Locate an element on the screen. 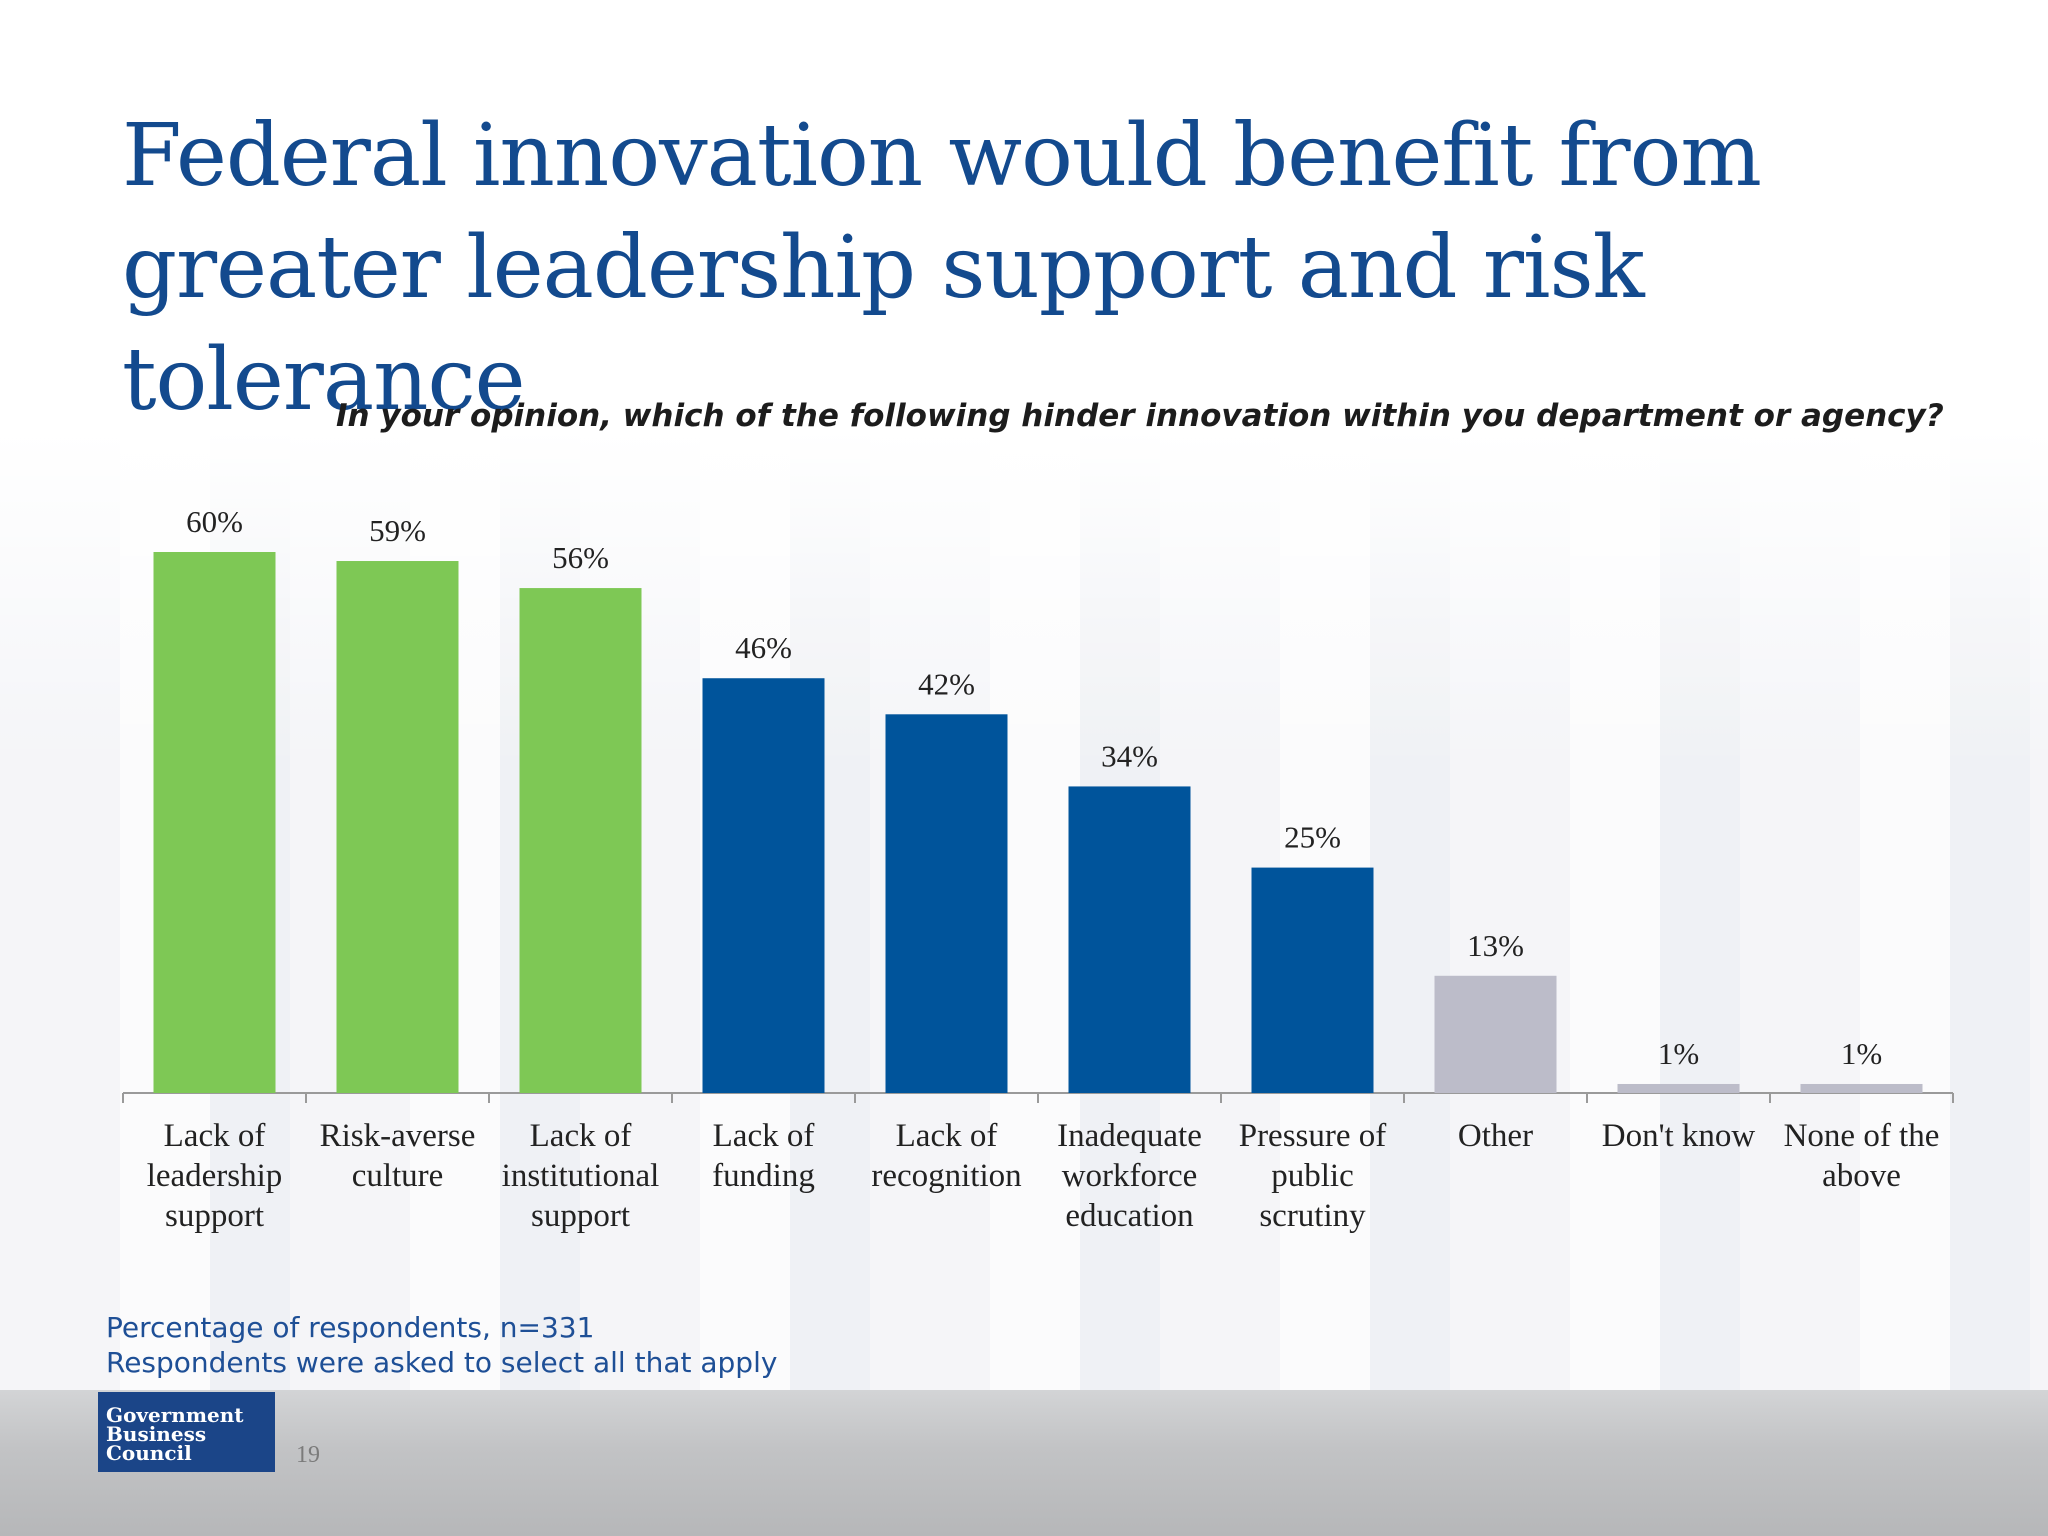 The height and width of the screenshot is (1536, 2048). category-label: leadership is located at coordinates (215, 1176).